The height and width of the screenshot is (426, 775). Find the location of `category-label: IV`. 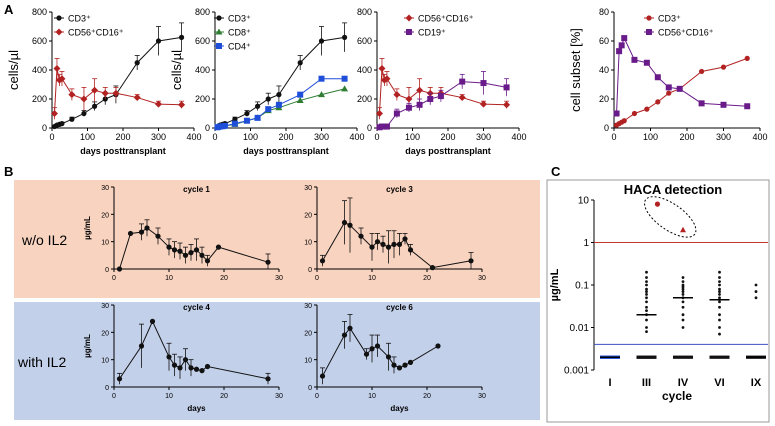

category-label: IV is located at coordinates (683, 383).